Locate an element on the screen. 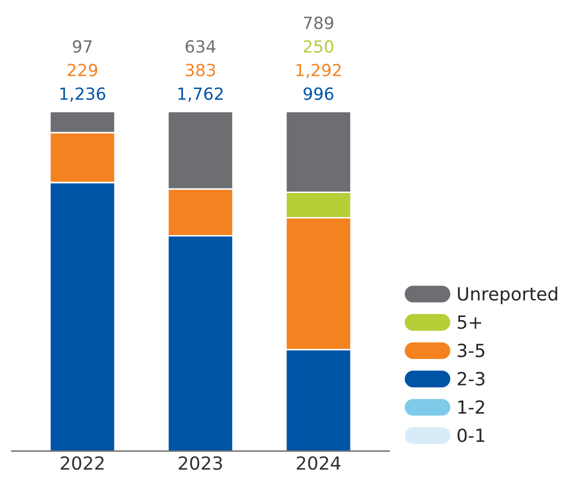 Image resolution: width=581 pixels, height=485 pixels. text: 97 is located at coordinates (82, 46).